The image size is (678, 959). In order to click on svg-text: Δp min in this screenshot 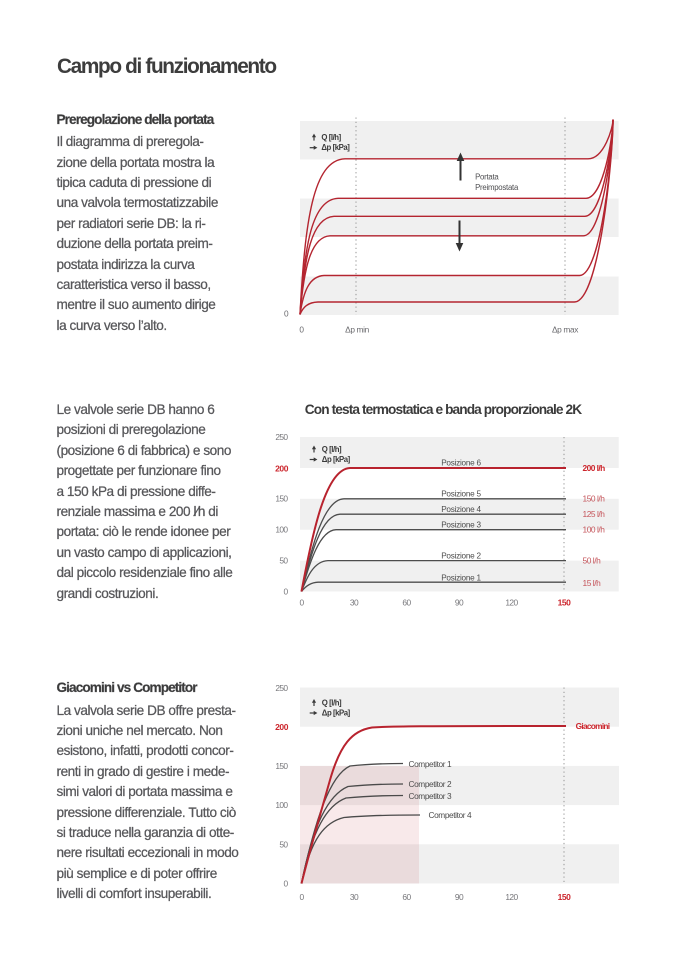, I will do `click(357, 330)`.